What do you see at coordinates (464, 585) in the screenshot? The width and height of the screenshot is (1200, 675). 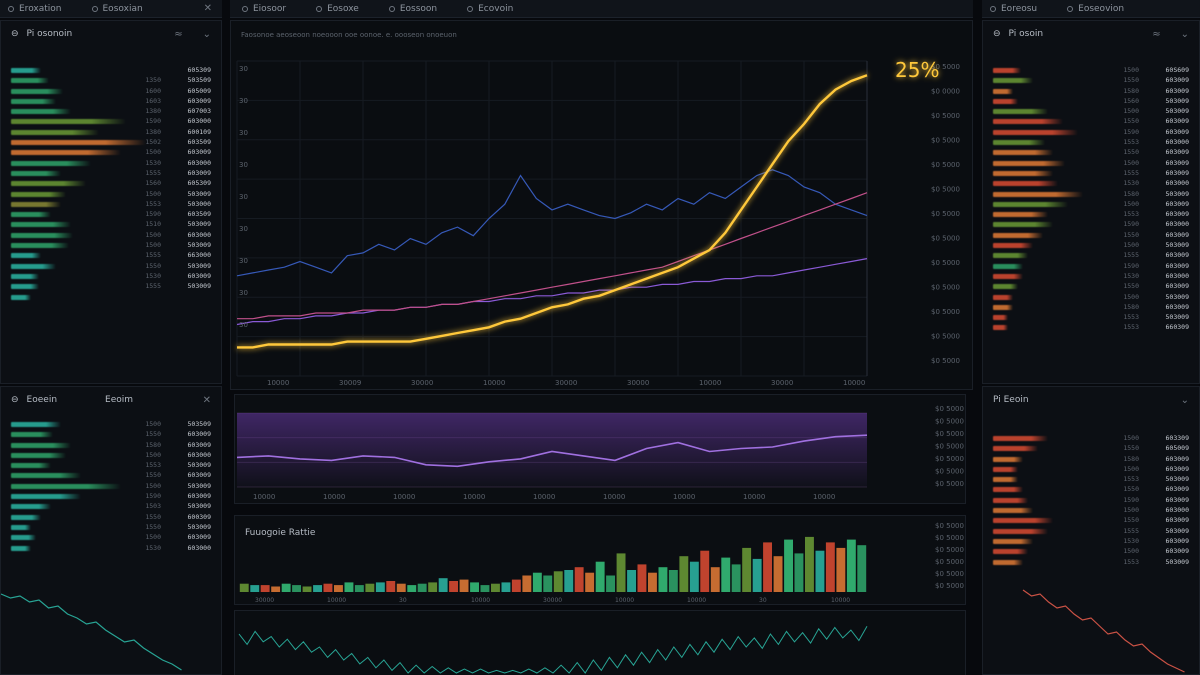 I see `bar` at bounding box center [464, 585].